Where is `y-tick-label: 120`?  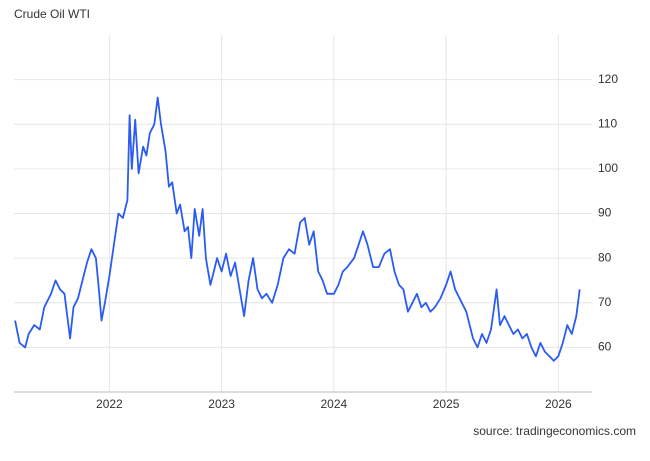
y-tick-label: 120 is located at coordinates (608, 79).